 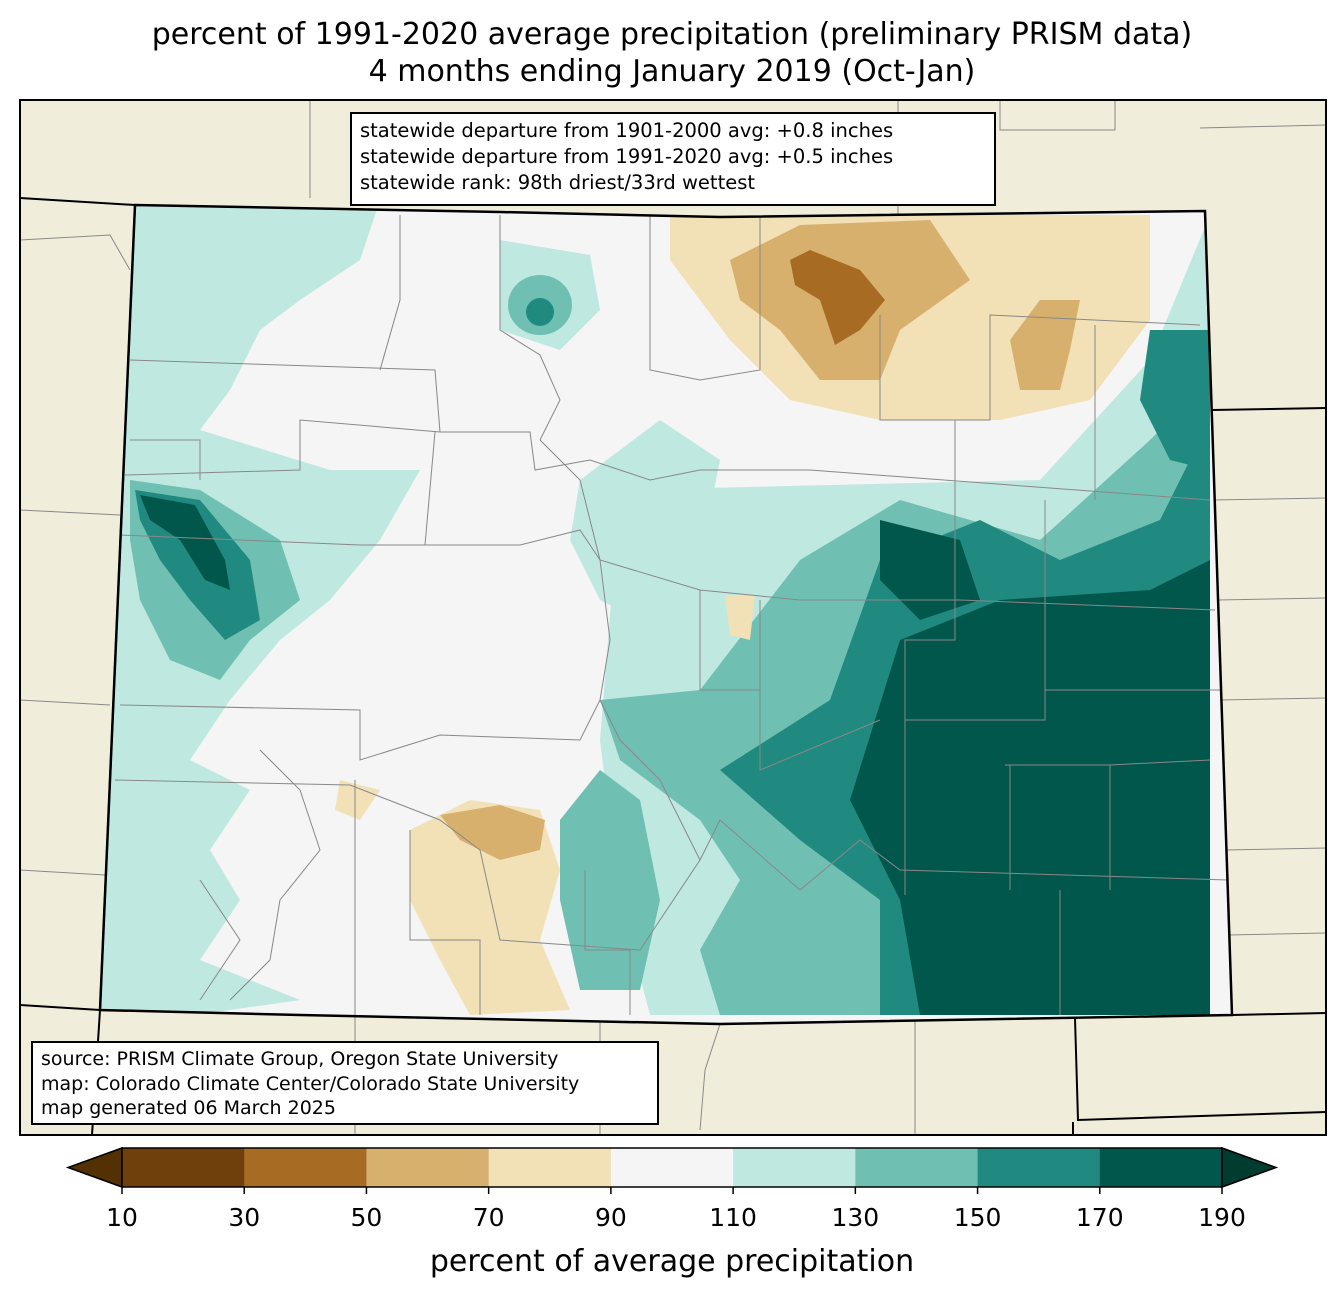 What do you see at coordinates (1175, 400) in the screenshot?
I see `wet-southeast-mid` at bounding box center [1175, 400].